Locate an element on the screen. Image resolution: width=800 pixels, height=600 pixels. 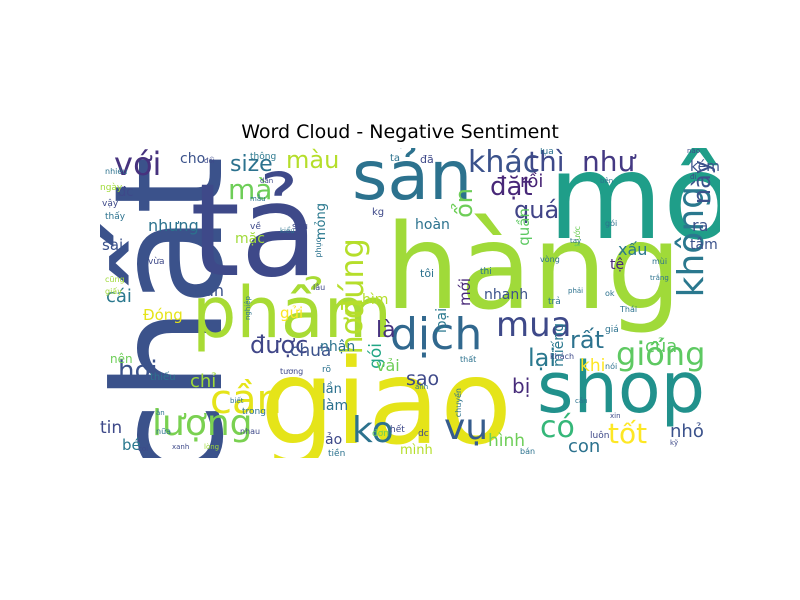
word-cloud-word: coi is located at coordinates (143, 449).